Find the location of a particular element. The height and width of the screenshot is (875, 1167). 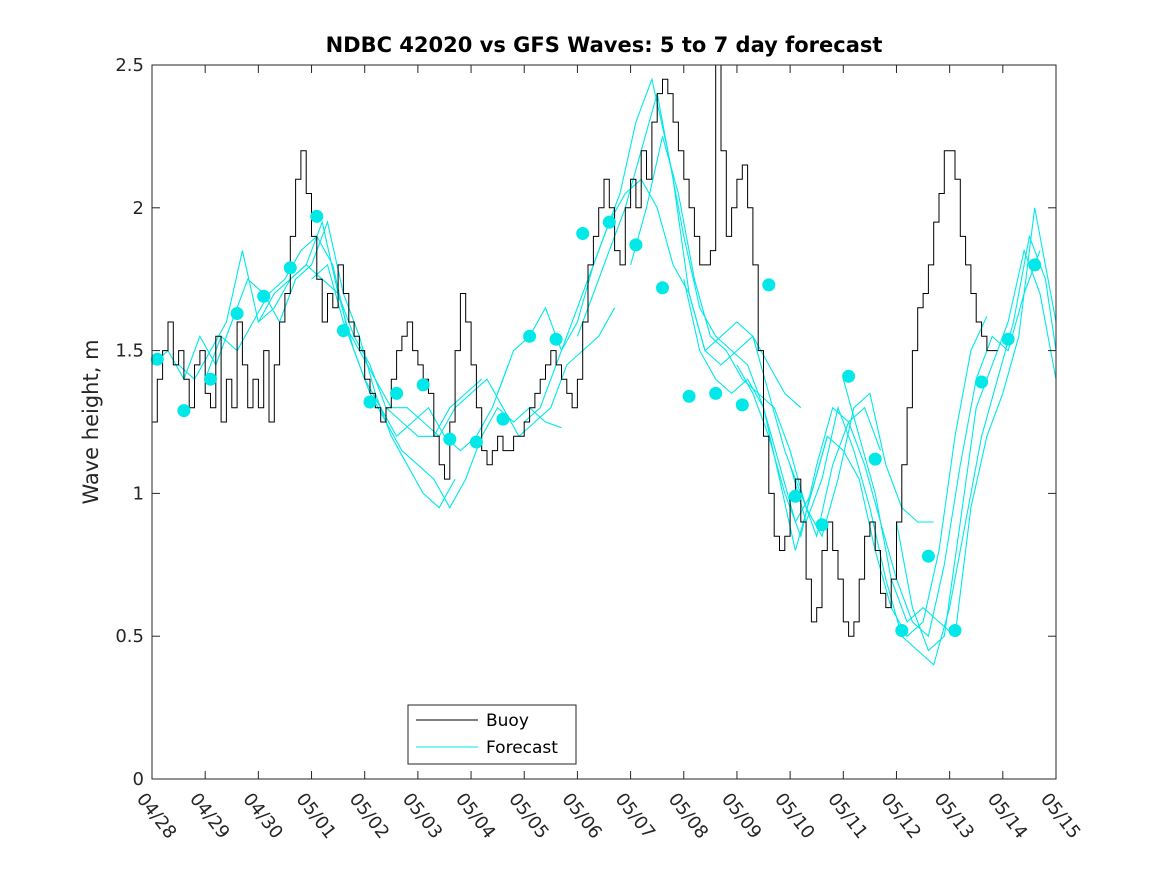

x-tick-label: 04/30 is located at coordinates (262, 816).